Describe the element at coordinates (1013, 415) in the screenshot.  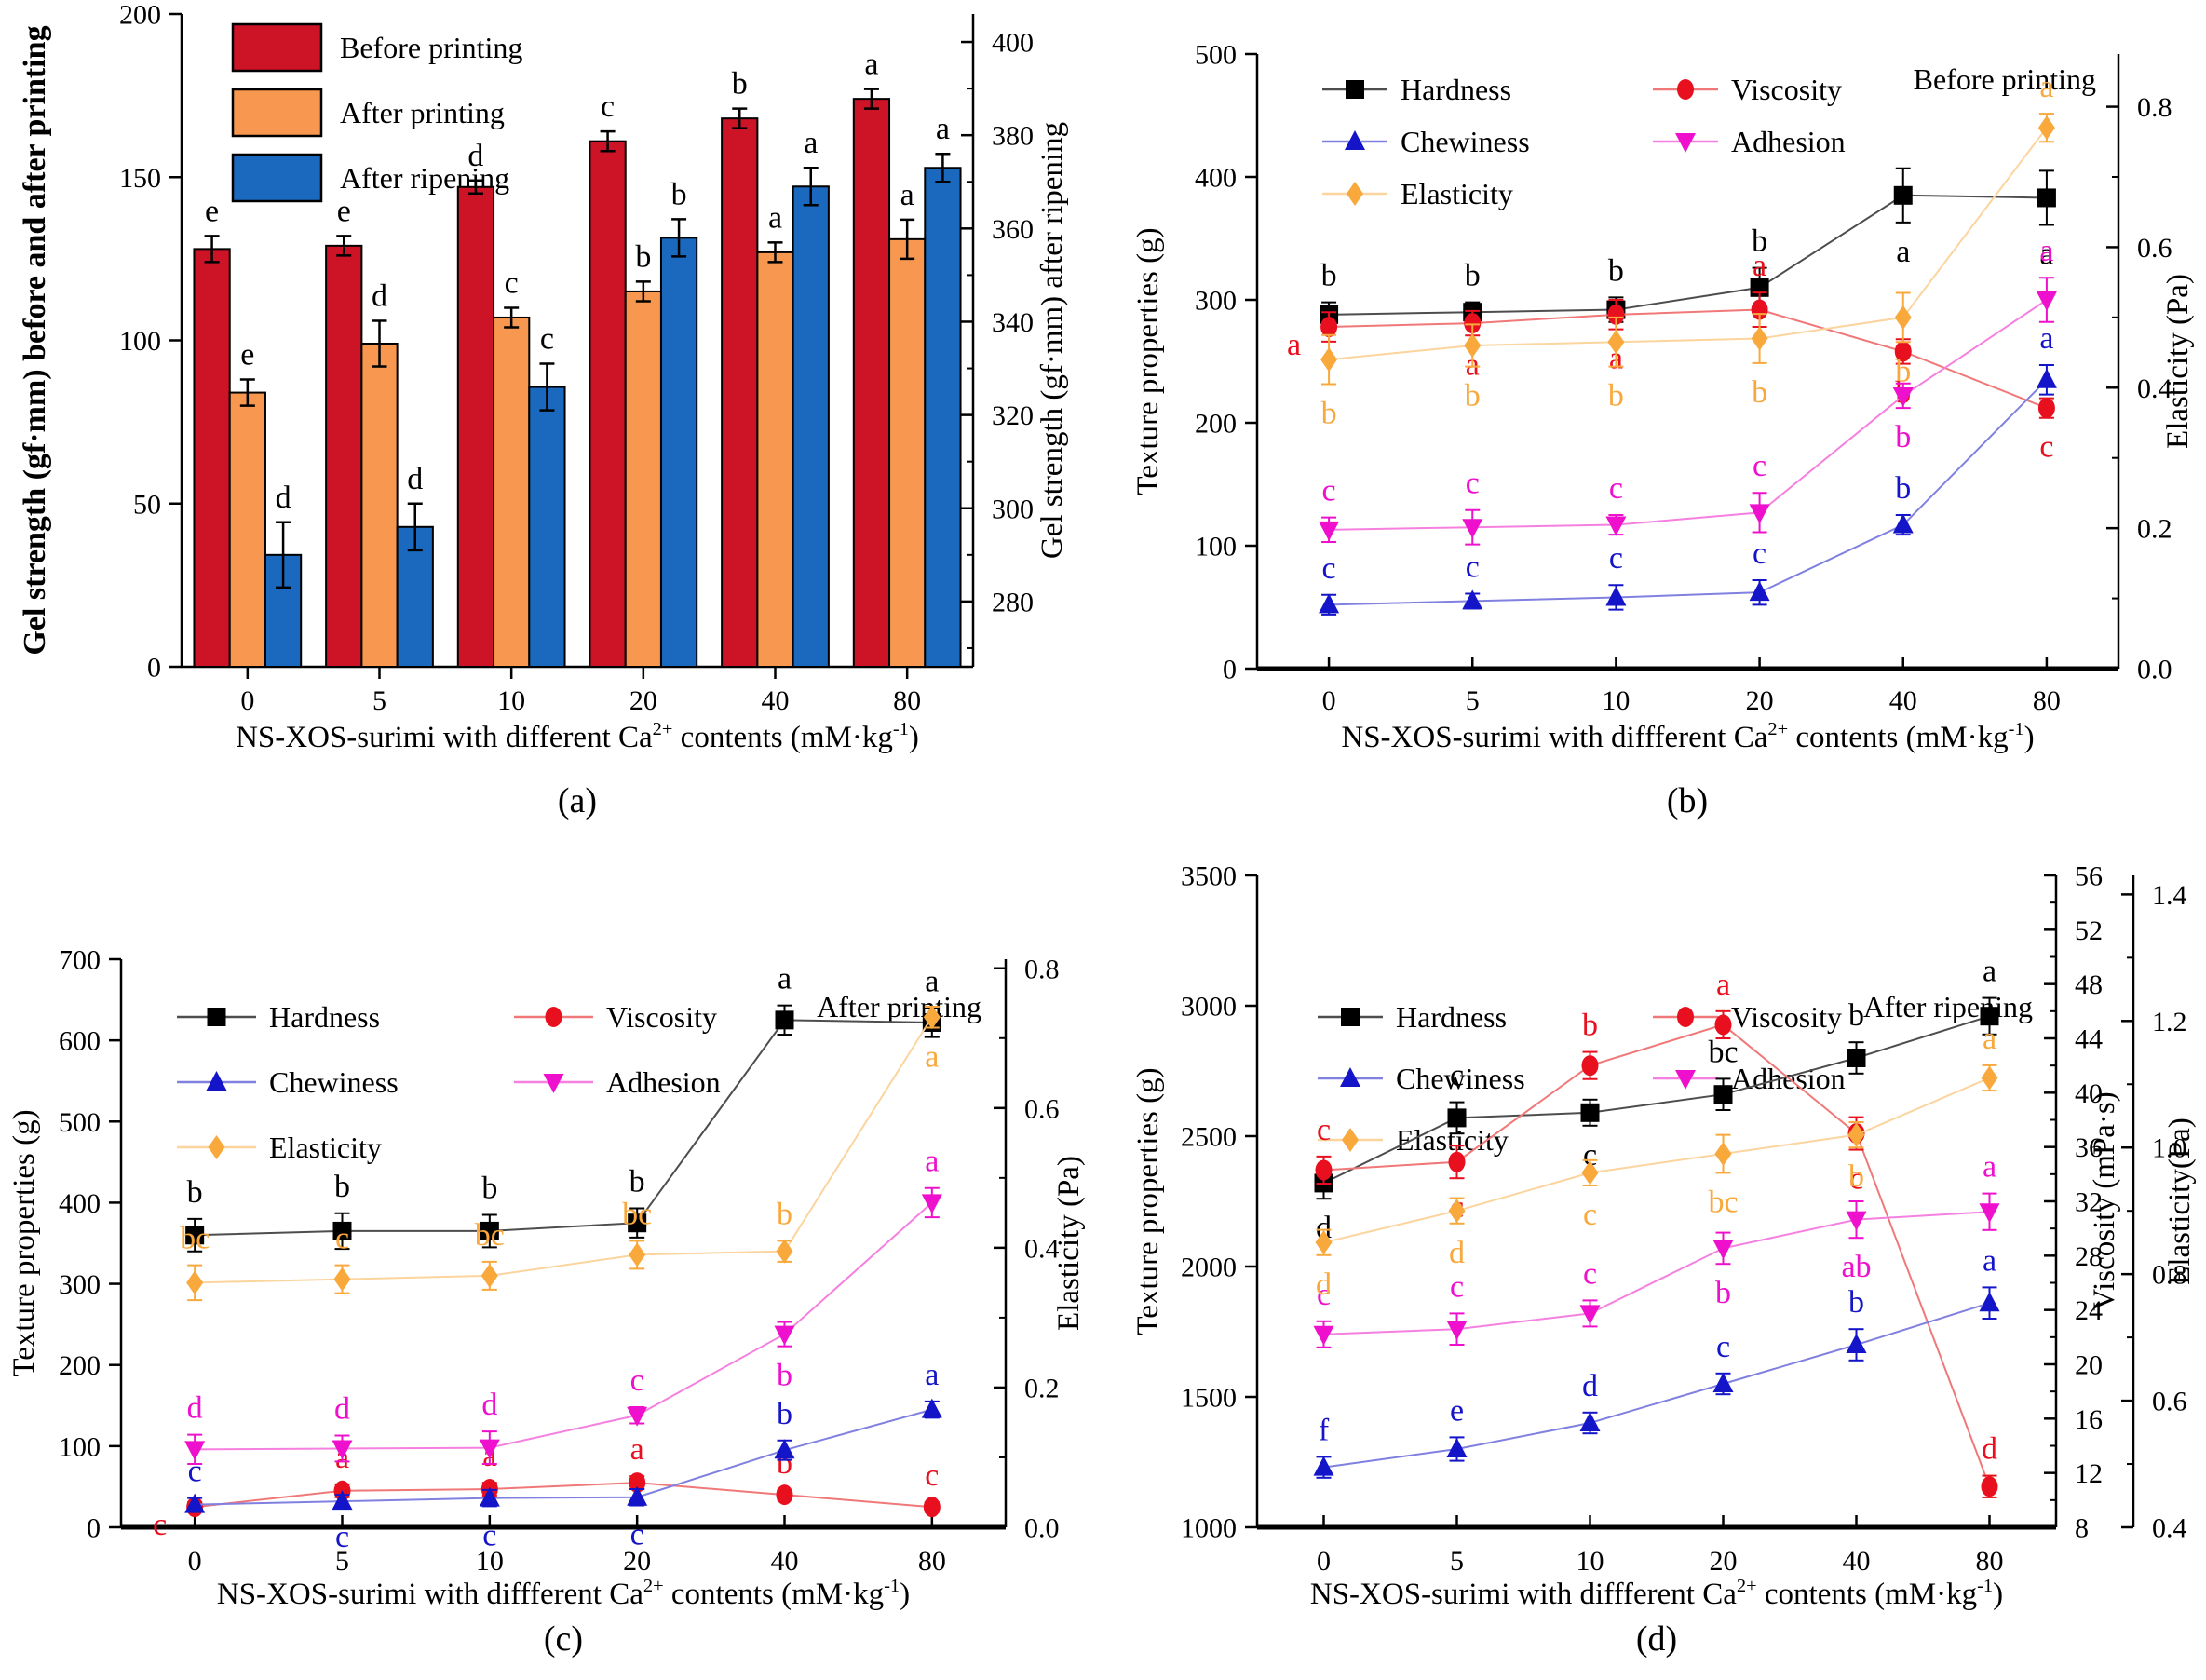
I see `tick-label: 320` at that location.